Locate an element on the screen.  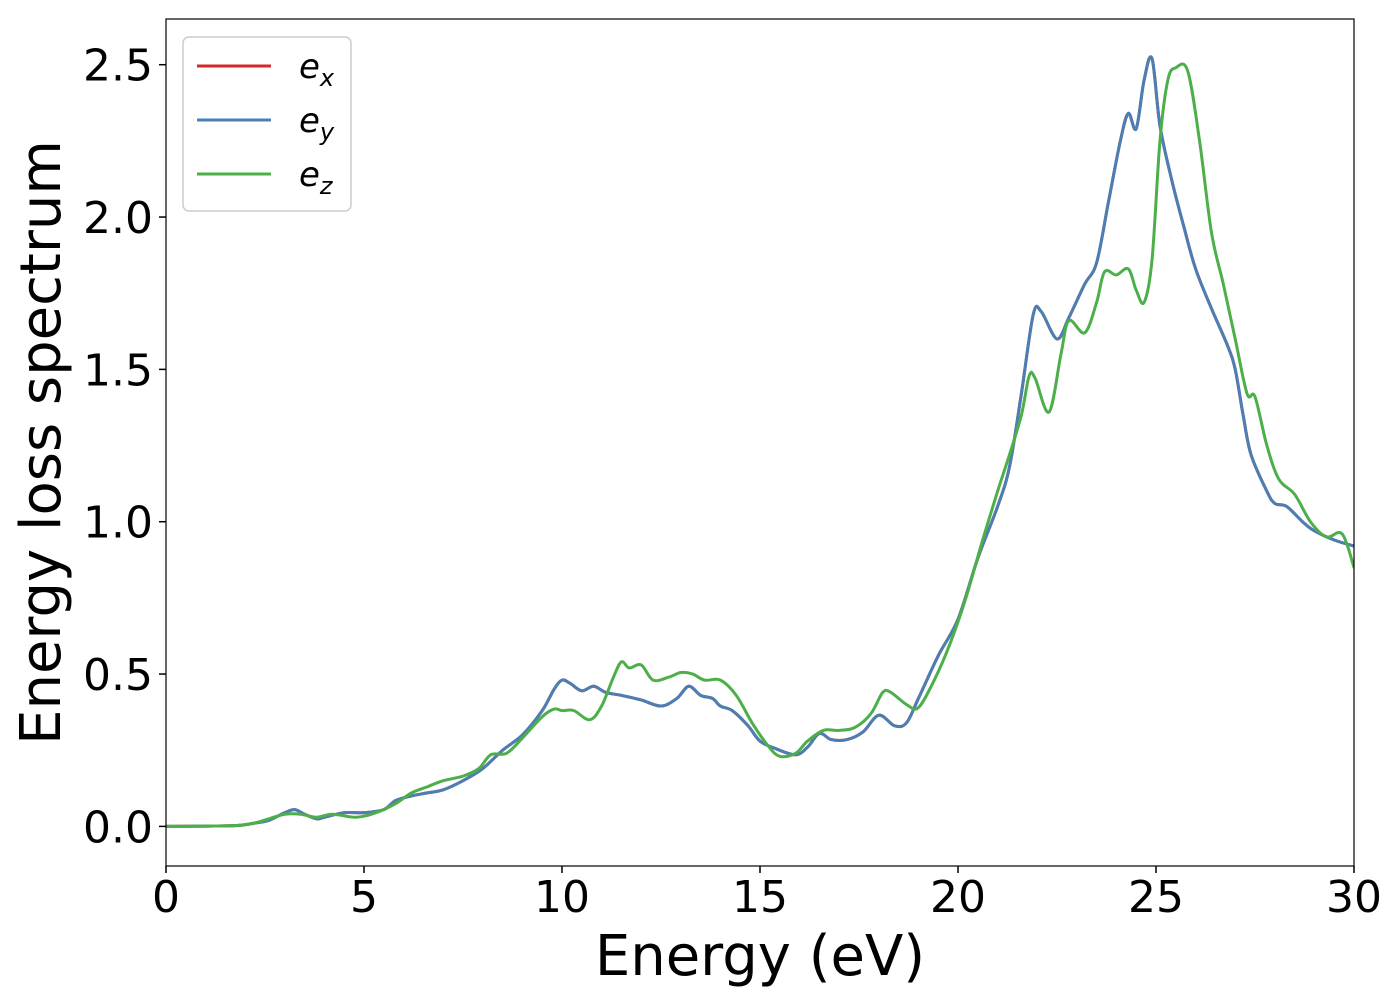
y-tick-label: 2.5 is located at coordinates (118, 66).